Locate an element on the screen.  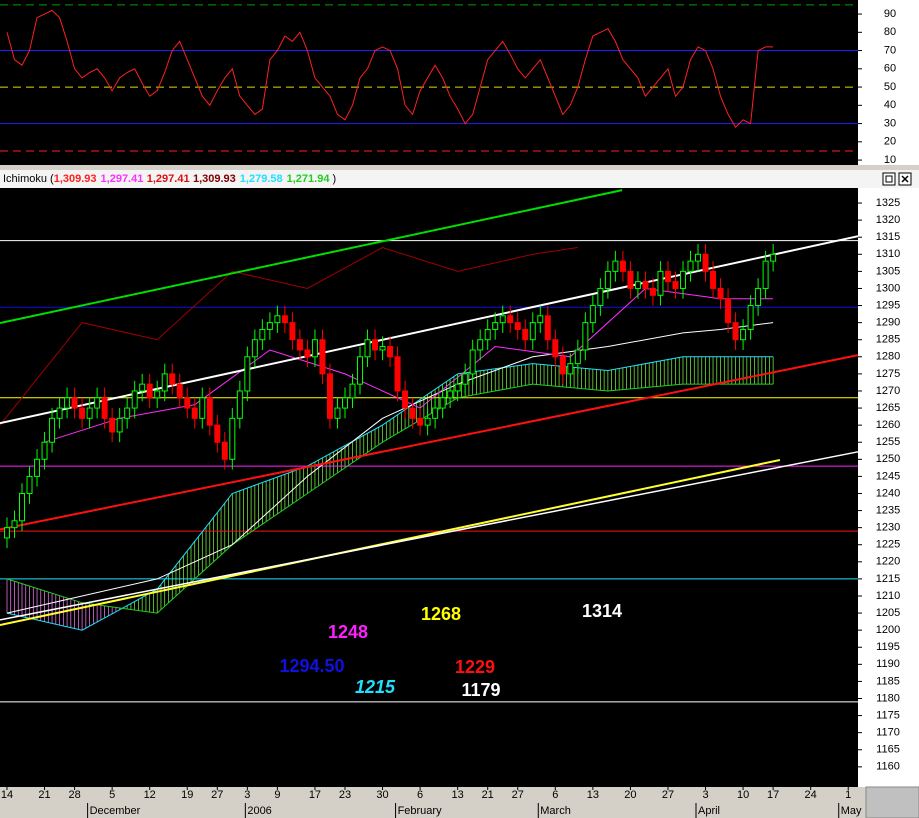
maximize-icon is located at coordinates (889, 179).